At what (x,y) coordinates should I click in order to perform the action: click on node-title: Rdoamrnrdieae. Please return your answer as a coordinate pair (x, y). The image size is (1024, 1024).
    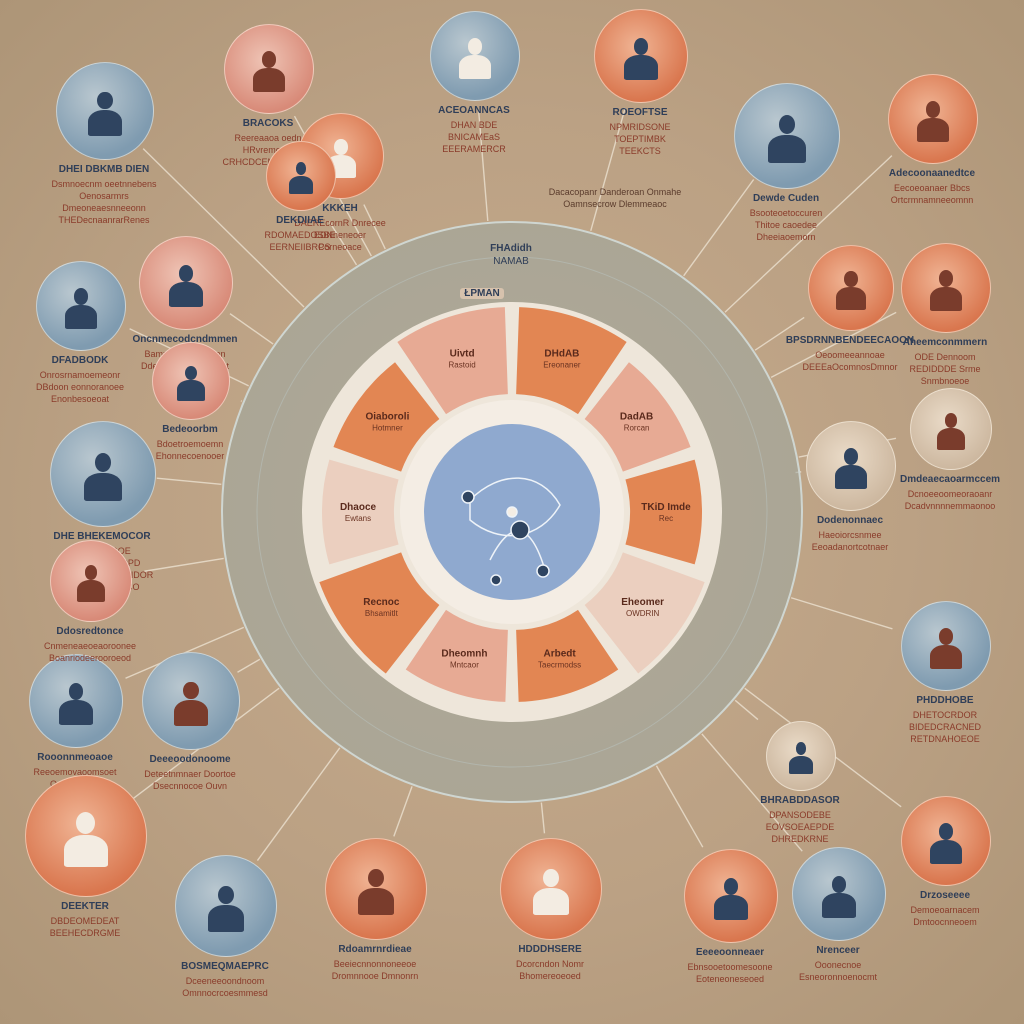
    Looking at the image, I should click on (375, 949).